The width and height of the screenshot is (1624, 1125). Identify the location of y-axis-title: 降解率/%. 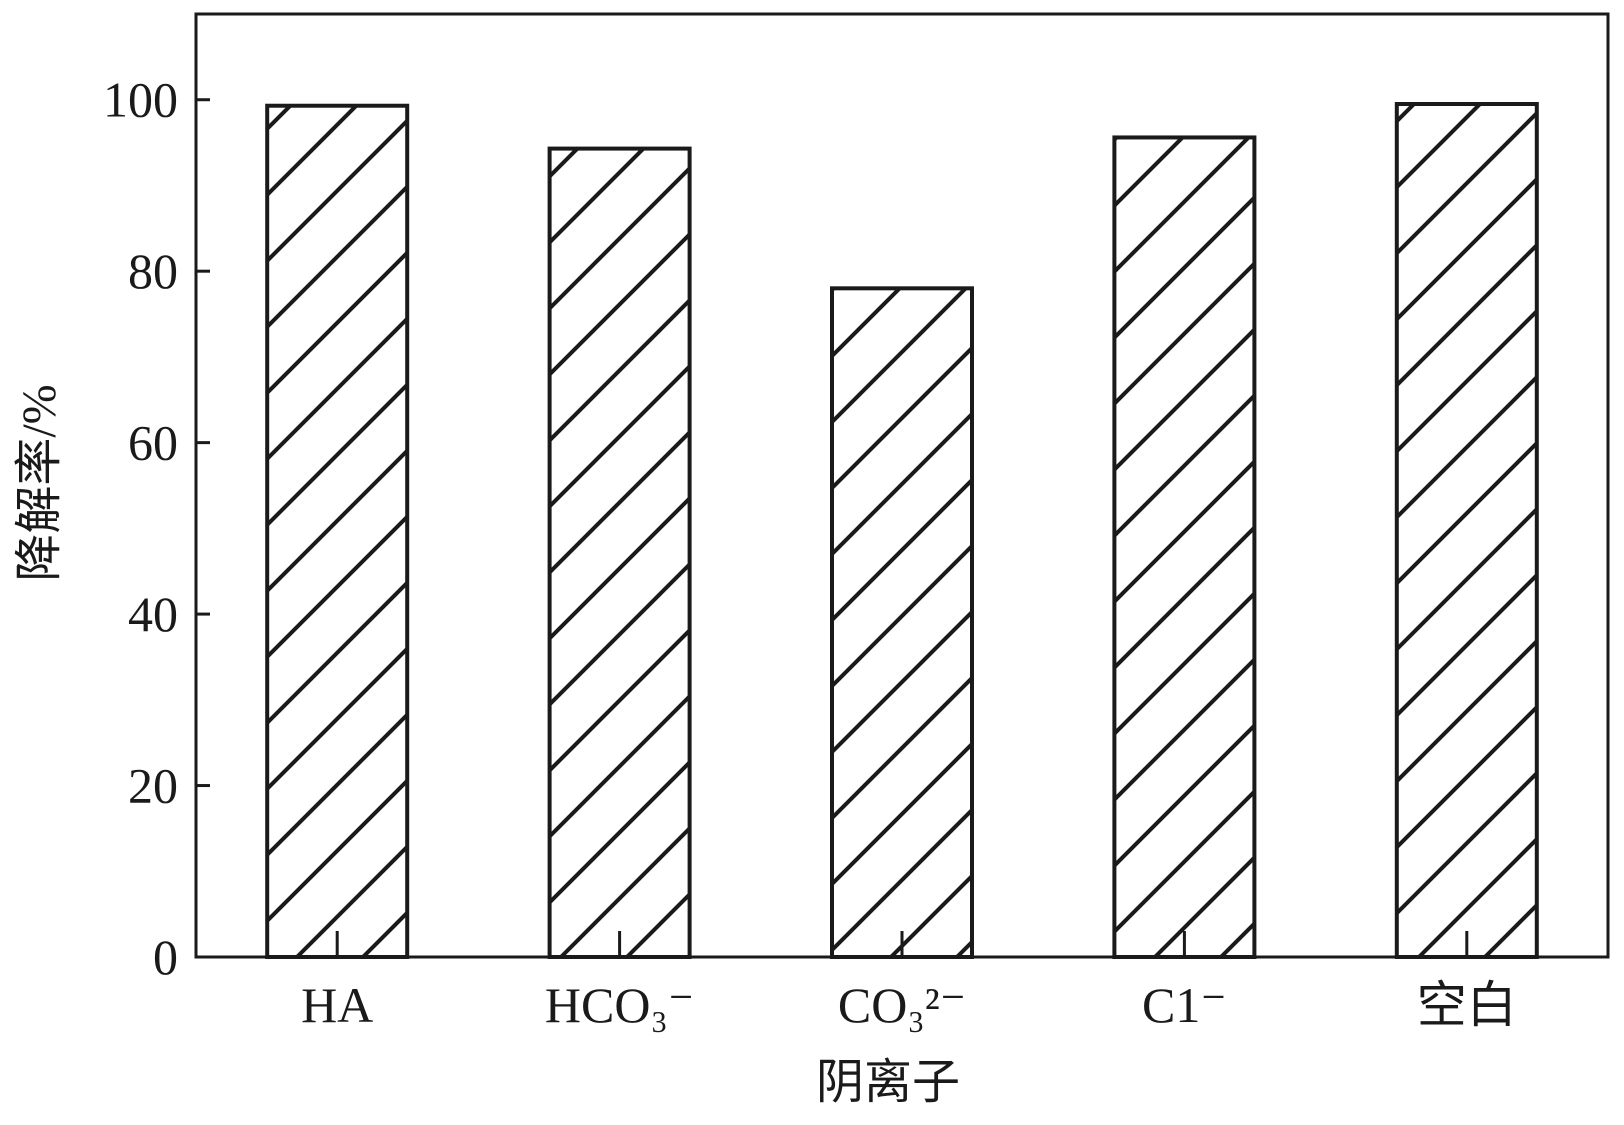
(39, 482).